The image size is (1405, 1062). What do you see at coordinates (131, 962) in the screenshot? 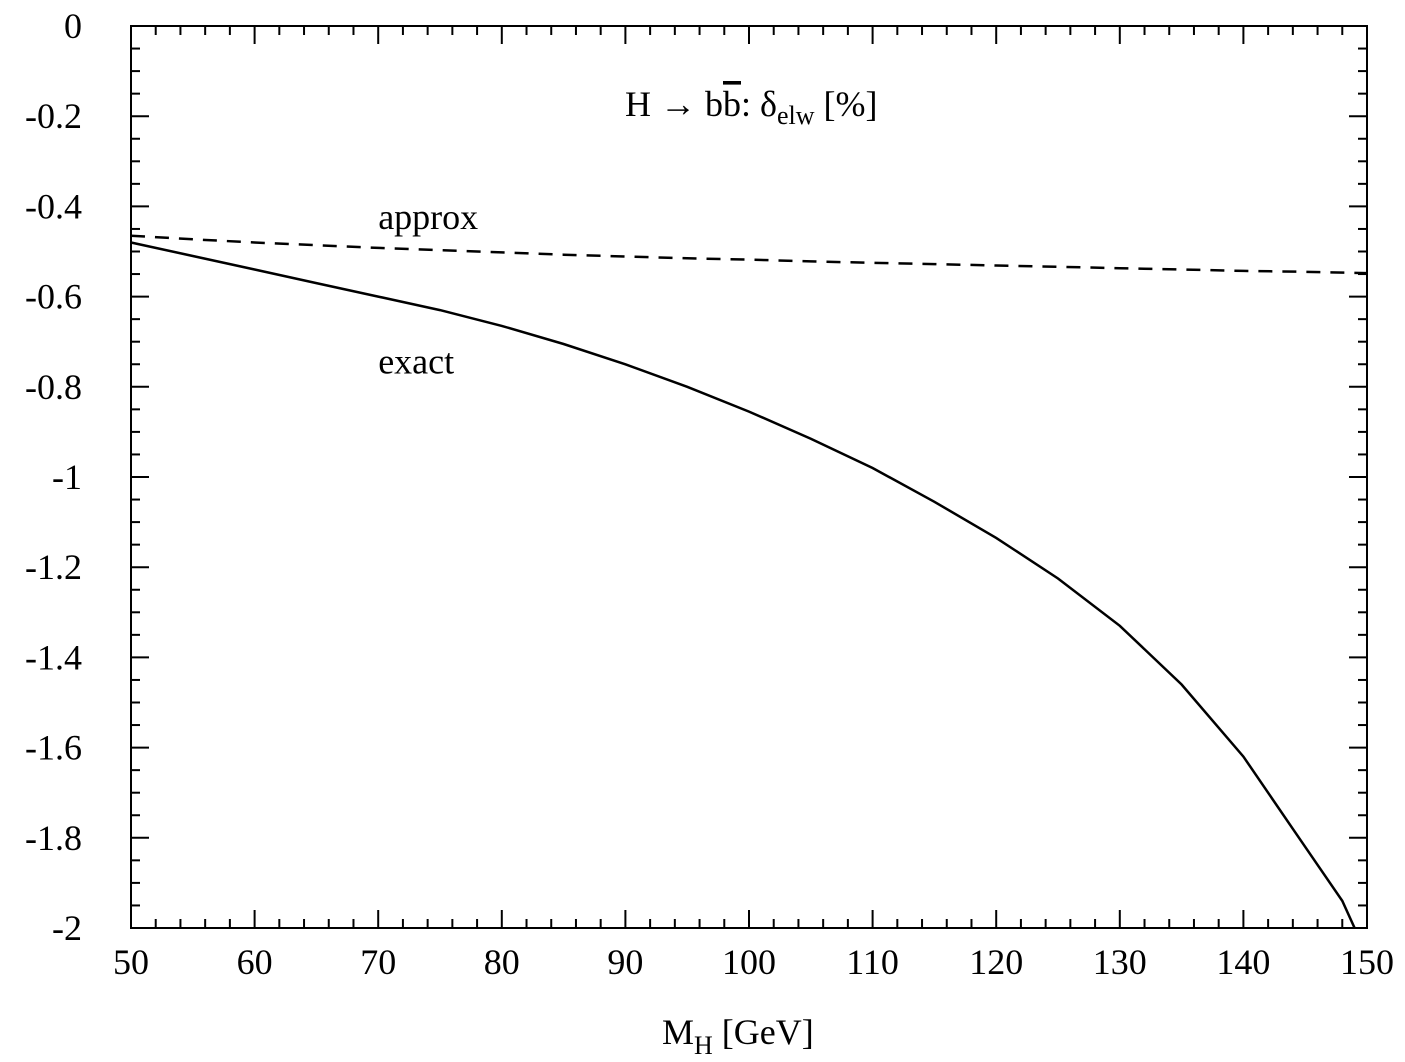
I see `x-tick-label: 50` at bounding box center [131, 962].